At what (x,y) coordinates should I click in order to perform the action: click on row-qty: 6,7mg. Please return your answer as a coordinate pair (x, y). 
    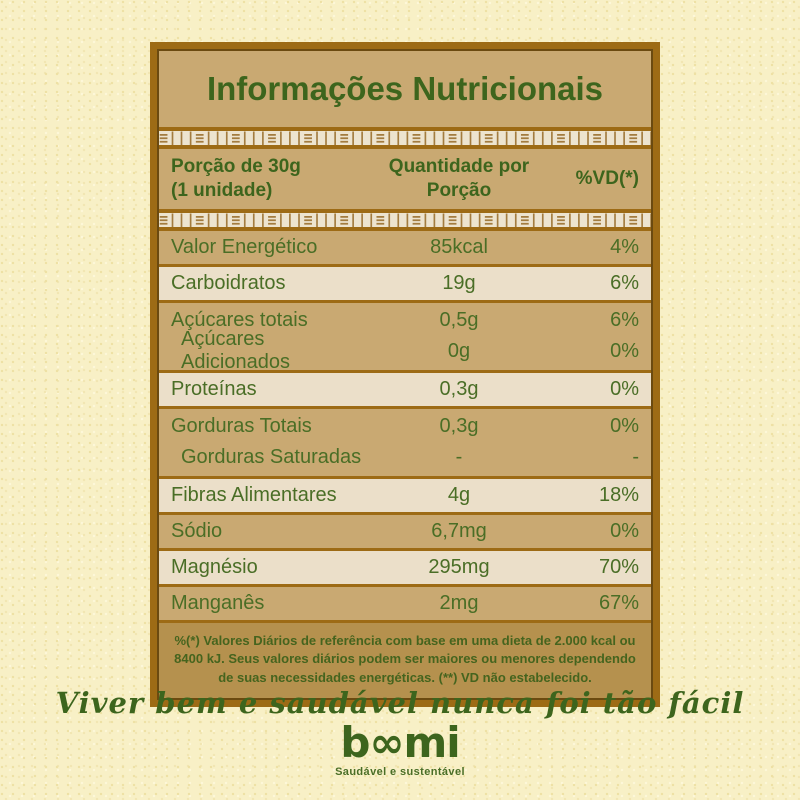
    Looking at the image, I should click on (459, 530).